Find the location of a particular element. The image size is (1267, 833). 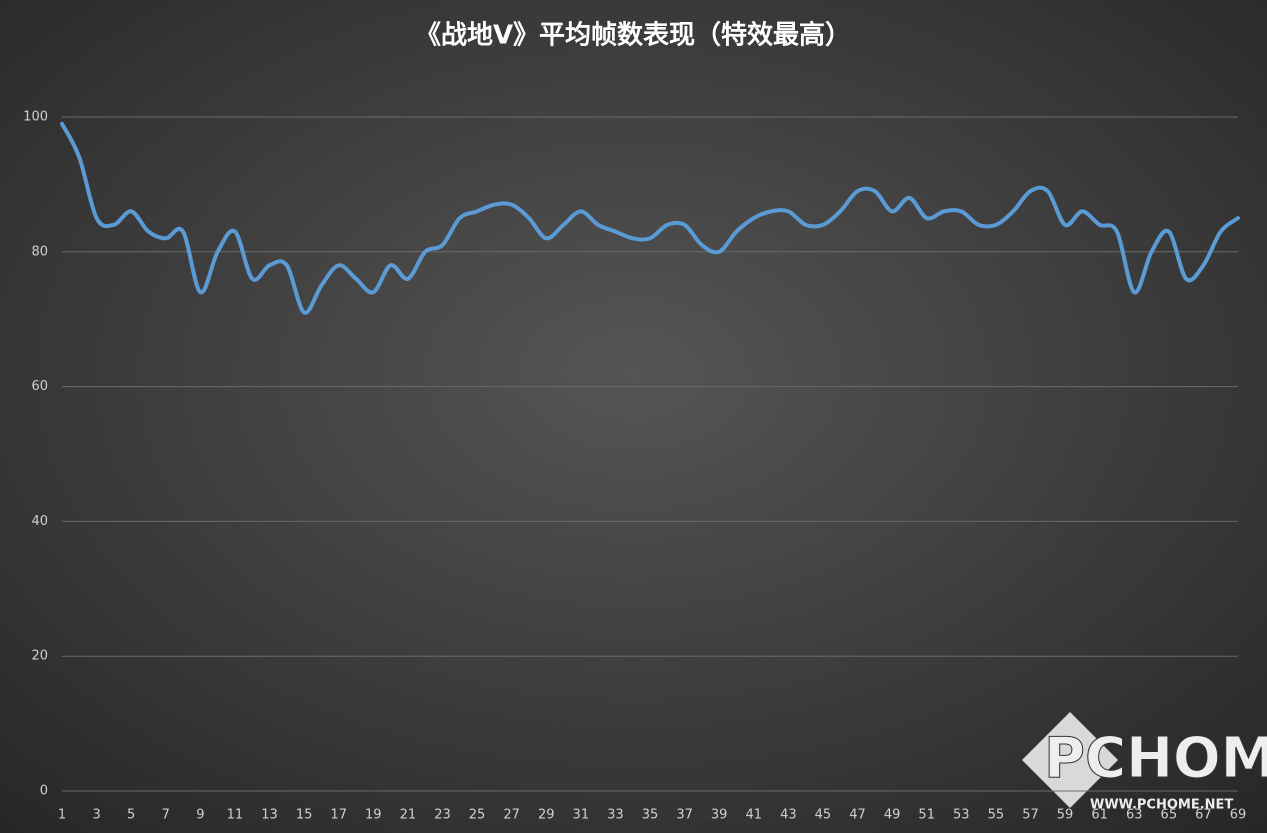

x-tick-label: 17 is located at coordinates (338, 815).